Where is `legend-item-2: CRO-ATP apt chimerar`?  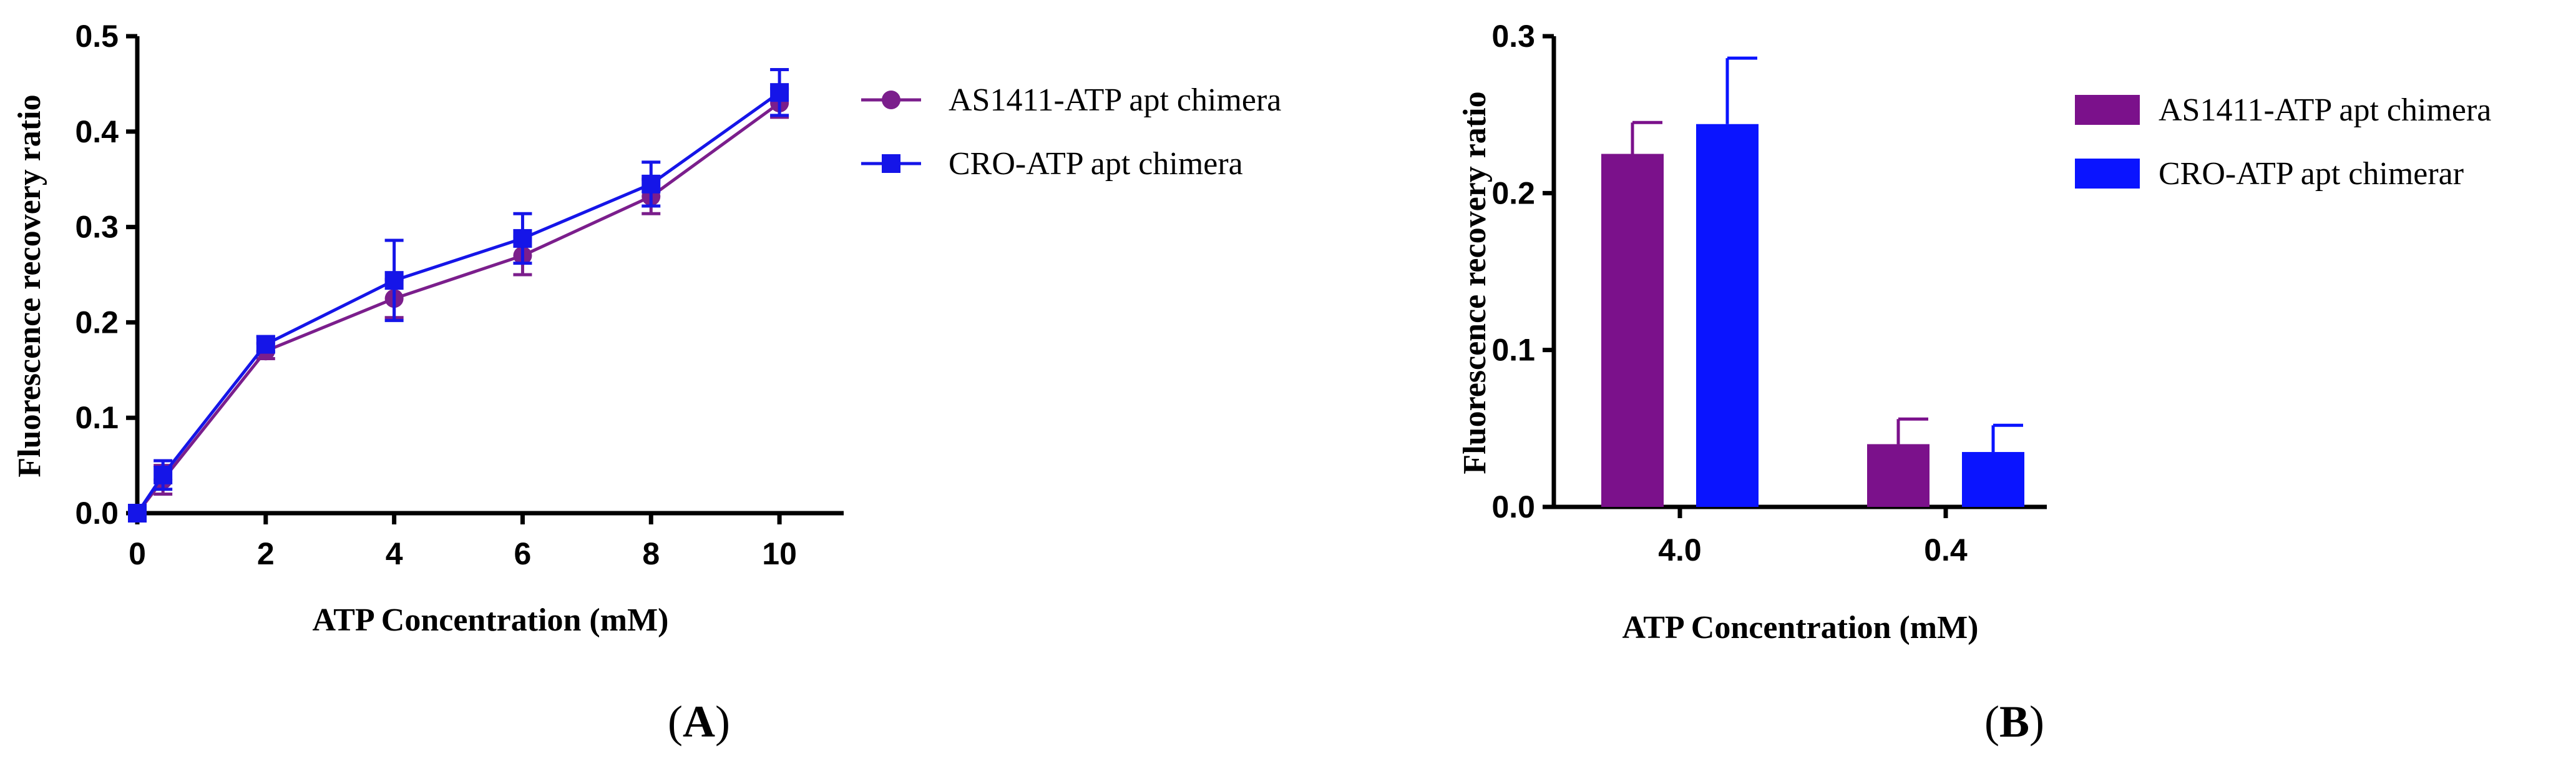
legend-item-2: CRO-ATP apt chimerar is located at coordinates (2269, 174).